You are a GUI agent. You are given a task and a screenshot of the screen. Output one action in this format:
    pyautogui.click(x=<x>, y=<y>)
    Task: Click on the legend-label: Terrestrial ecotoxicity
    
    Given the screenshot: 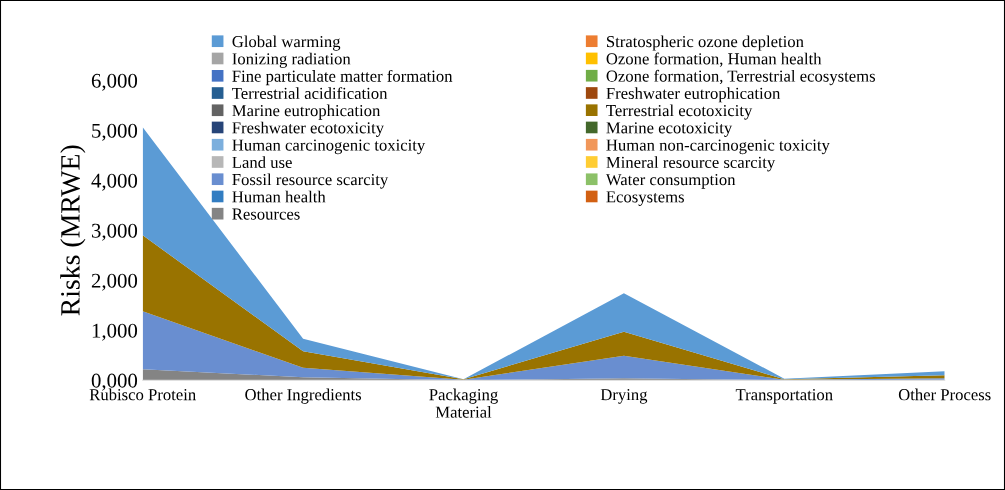 What is the action you would take?
    pyautogui.click(x=679, y=112)
    